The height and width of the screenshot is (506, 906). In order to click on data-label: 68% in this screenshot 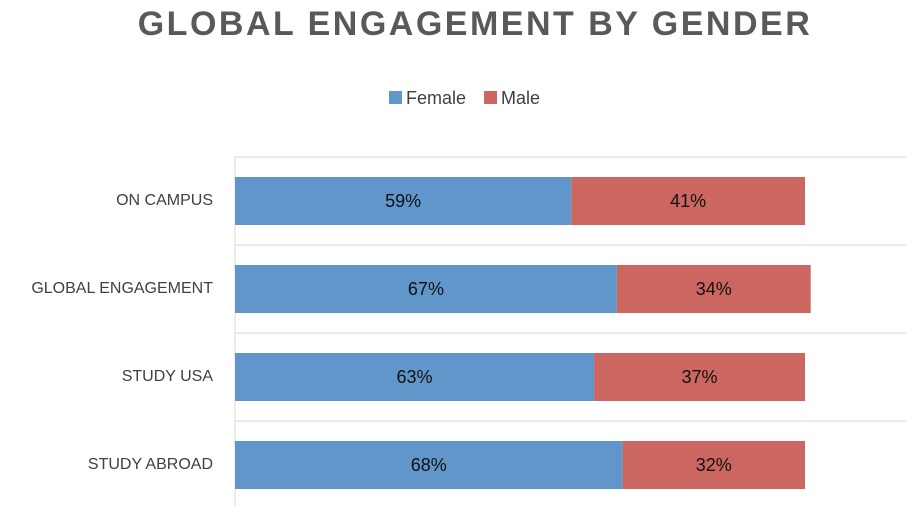, I will do `click(429, 465)`.